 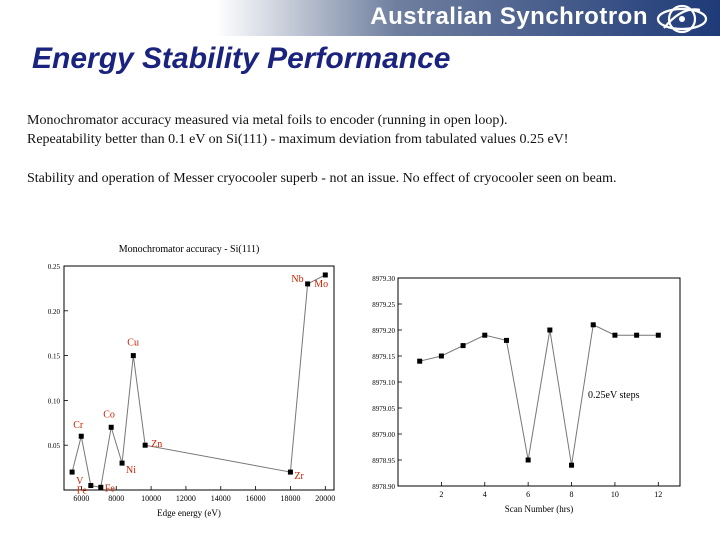 I want to click on element-label: Cr, so click(x=78, y=425).